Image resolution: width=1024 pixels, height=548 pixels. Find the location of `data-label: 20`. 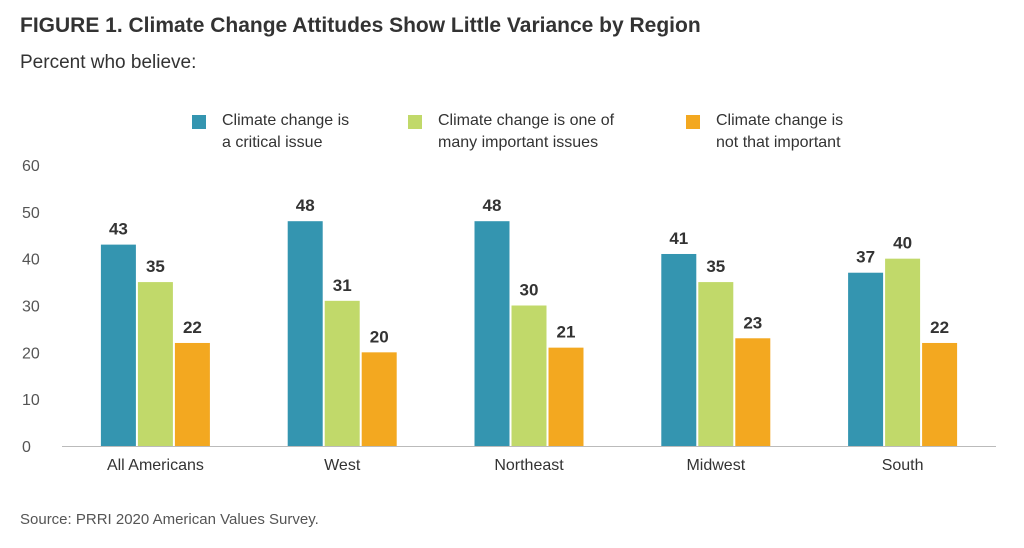

data-label: 20 is located at coordinates (379, 336).